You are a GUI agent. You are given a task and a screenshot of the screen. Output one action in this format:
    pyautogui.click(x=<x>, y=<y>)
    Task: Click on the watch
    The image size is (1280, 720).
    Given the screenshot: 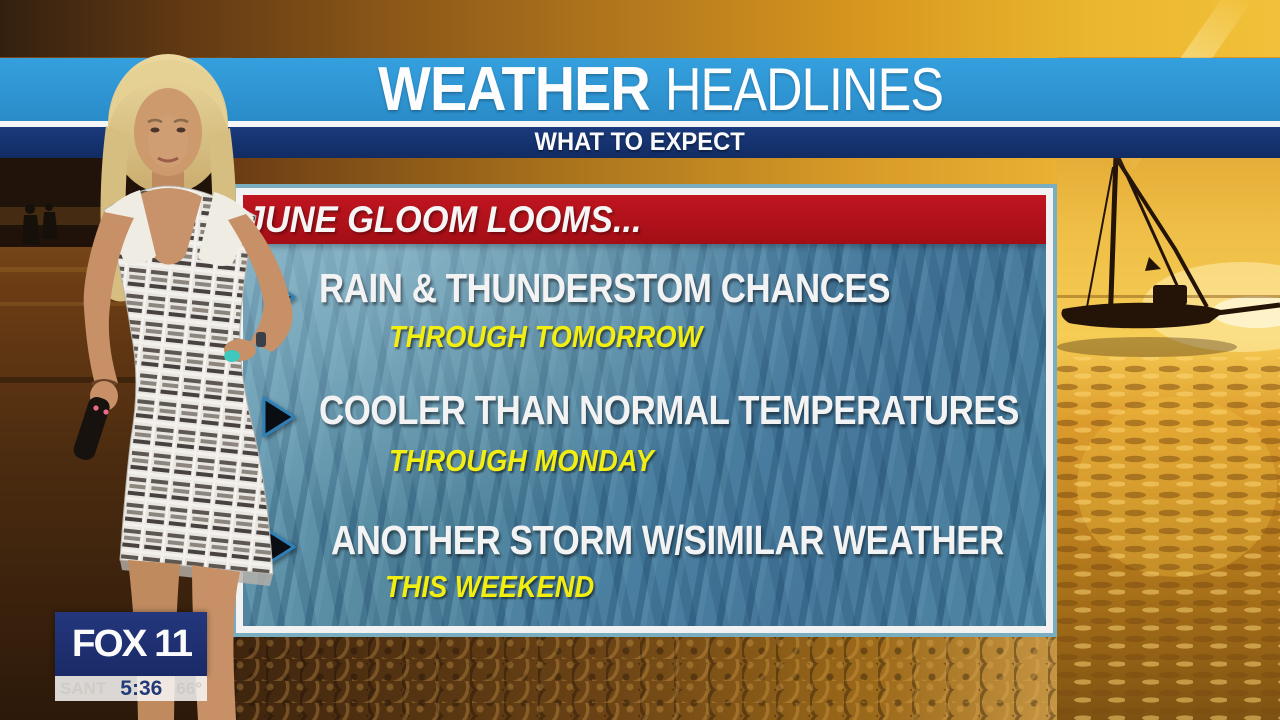 What is the action you would take?
    pyautogui.click(x=261, y=339)
    